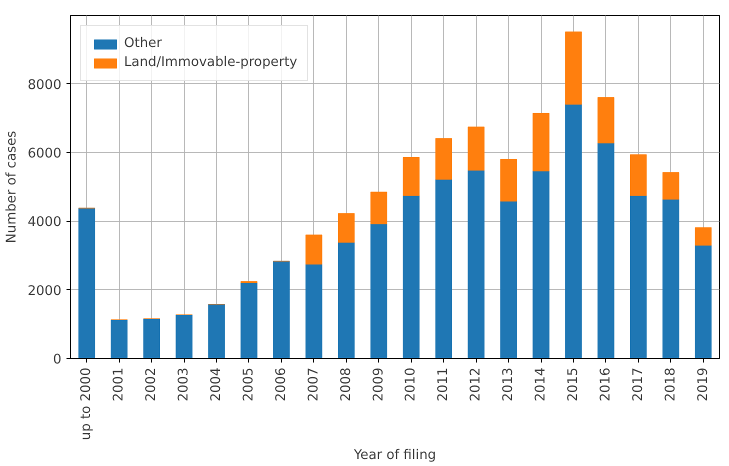 The height and width of the screenshot is (466, 729). I want to click on x-tick-label: 2016, so click(606, 384).